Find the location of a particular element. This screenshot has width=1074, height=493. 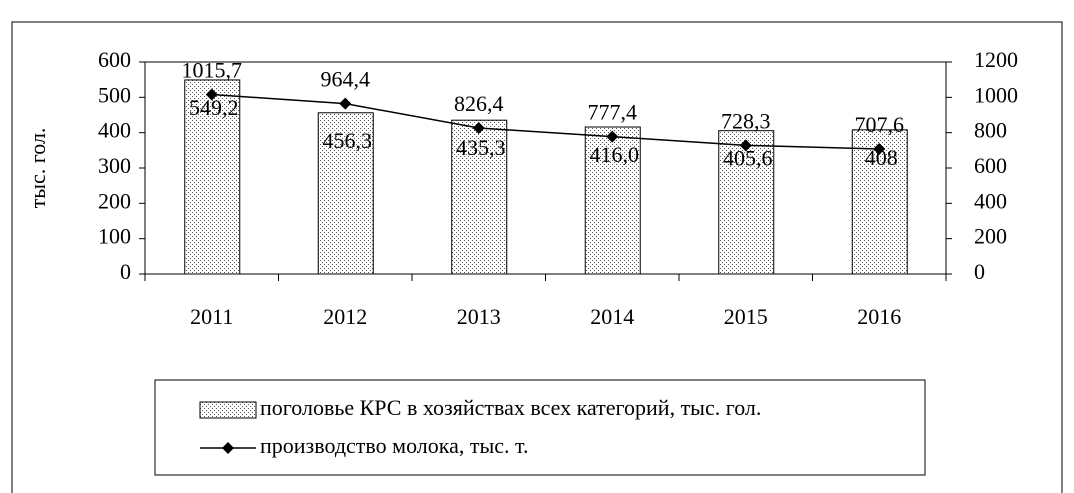

y-axis-title: тыс. гол. is located at coordinates (37, 168).